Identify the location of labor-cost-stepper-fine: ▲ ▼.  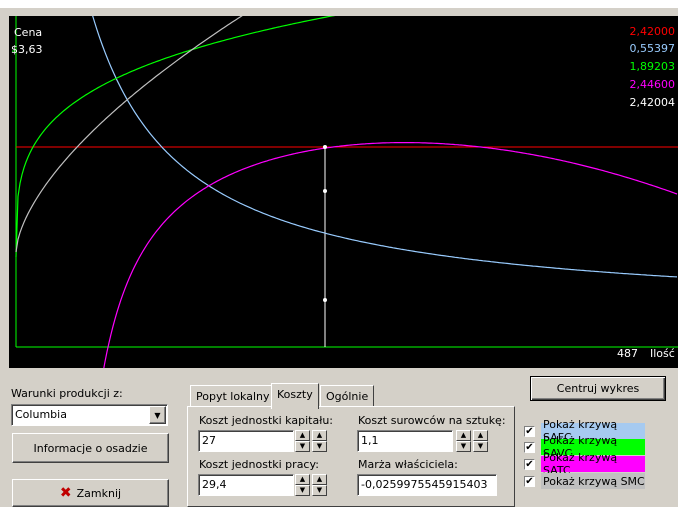
(319, 485).